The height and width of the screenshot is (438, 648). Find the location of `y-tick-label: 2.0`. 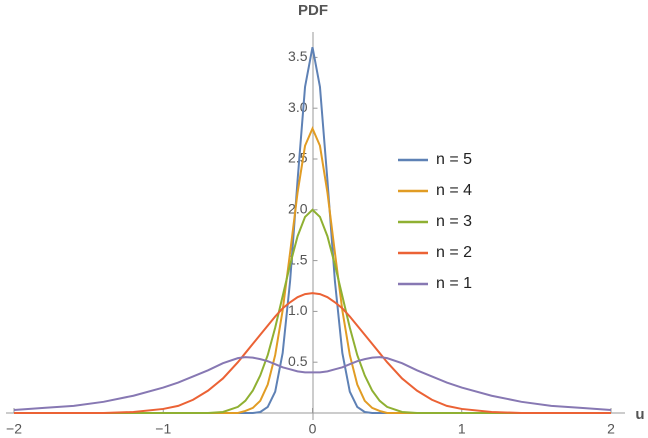

y-tick-label: 2.0 is located at coordinates (298, 209).